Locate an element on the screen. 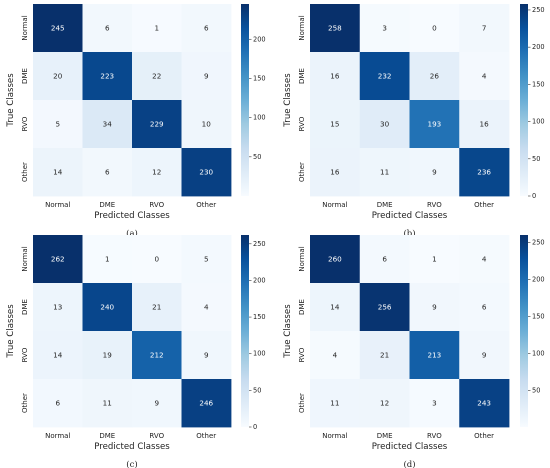 The height and width of the screenshot is (468, 550). cell-value: 1 is located at coordinates (107, 259).